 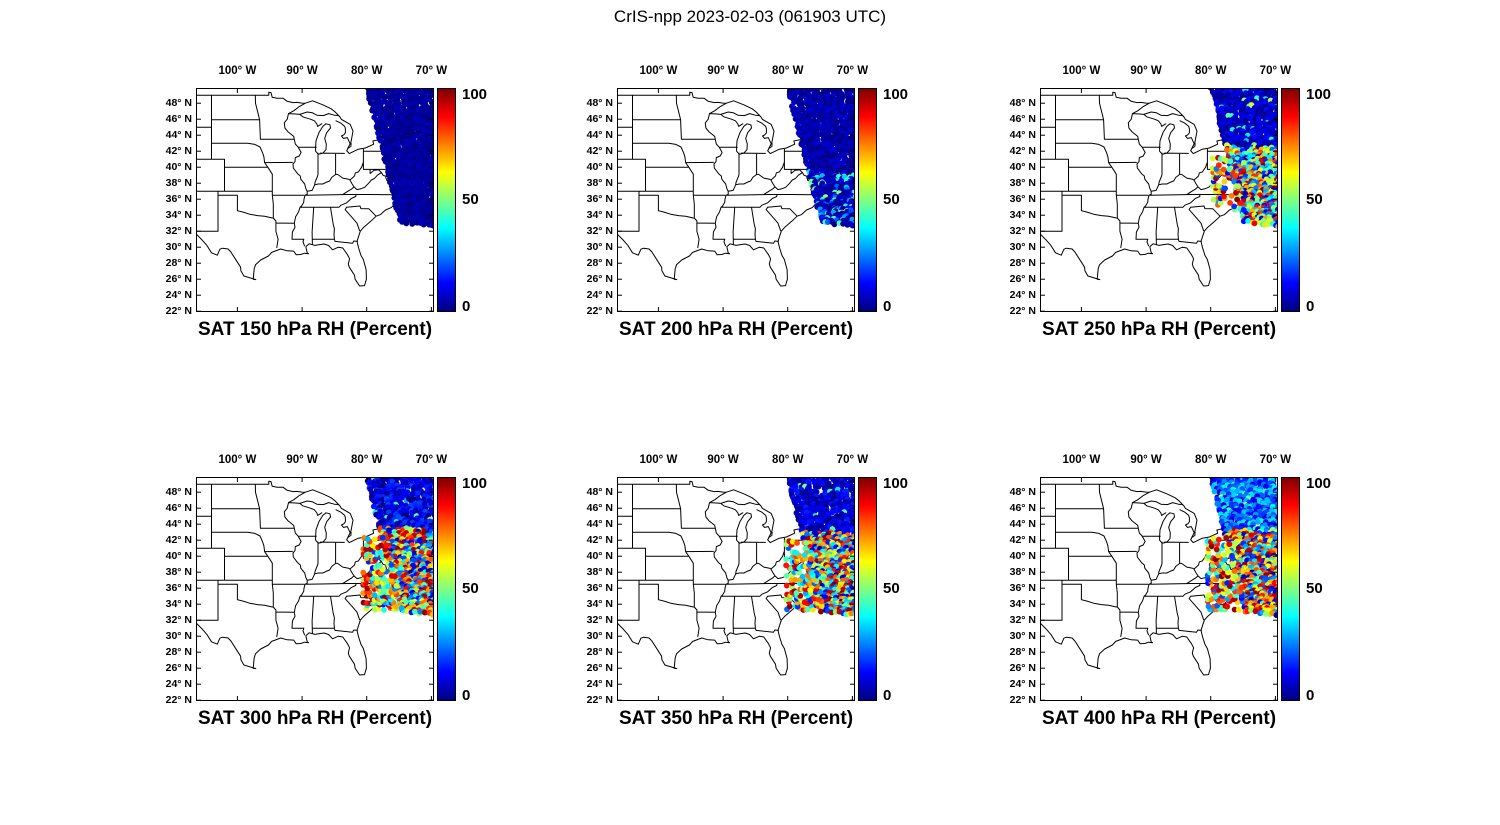 What do you see at coordinates (750, 16) in the screenshot?
I see `figure-title: CrIS-npp 2023-02-03 (061903 UTC)` at bounding box center [750, 16].